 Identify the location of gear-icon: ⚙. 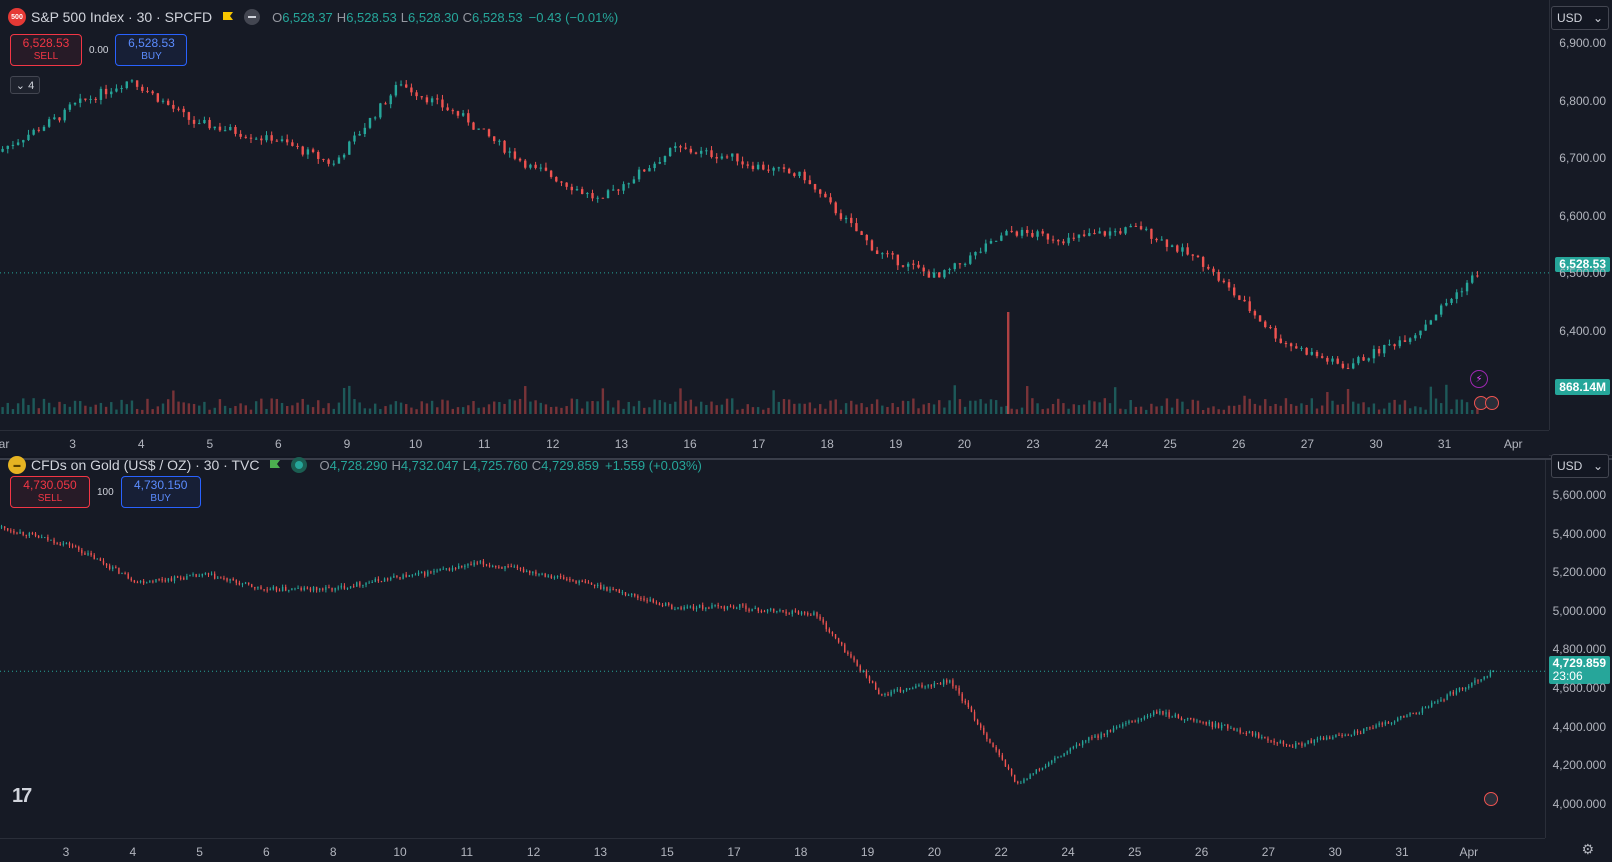
(1587, 849).